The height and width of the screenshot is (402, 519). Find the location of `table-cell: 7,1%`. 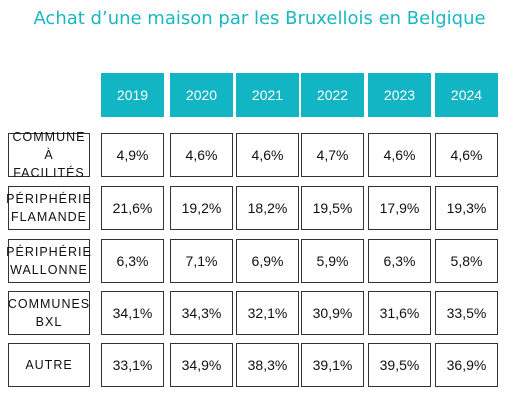

table-cell: 7,1% is located at coordinates (201, 261).